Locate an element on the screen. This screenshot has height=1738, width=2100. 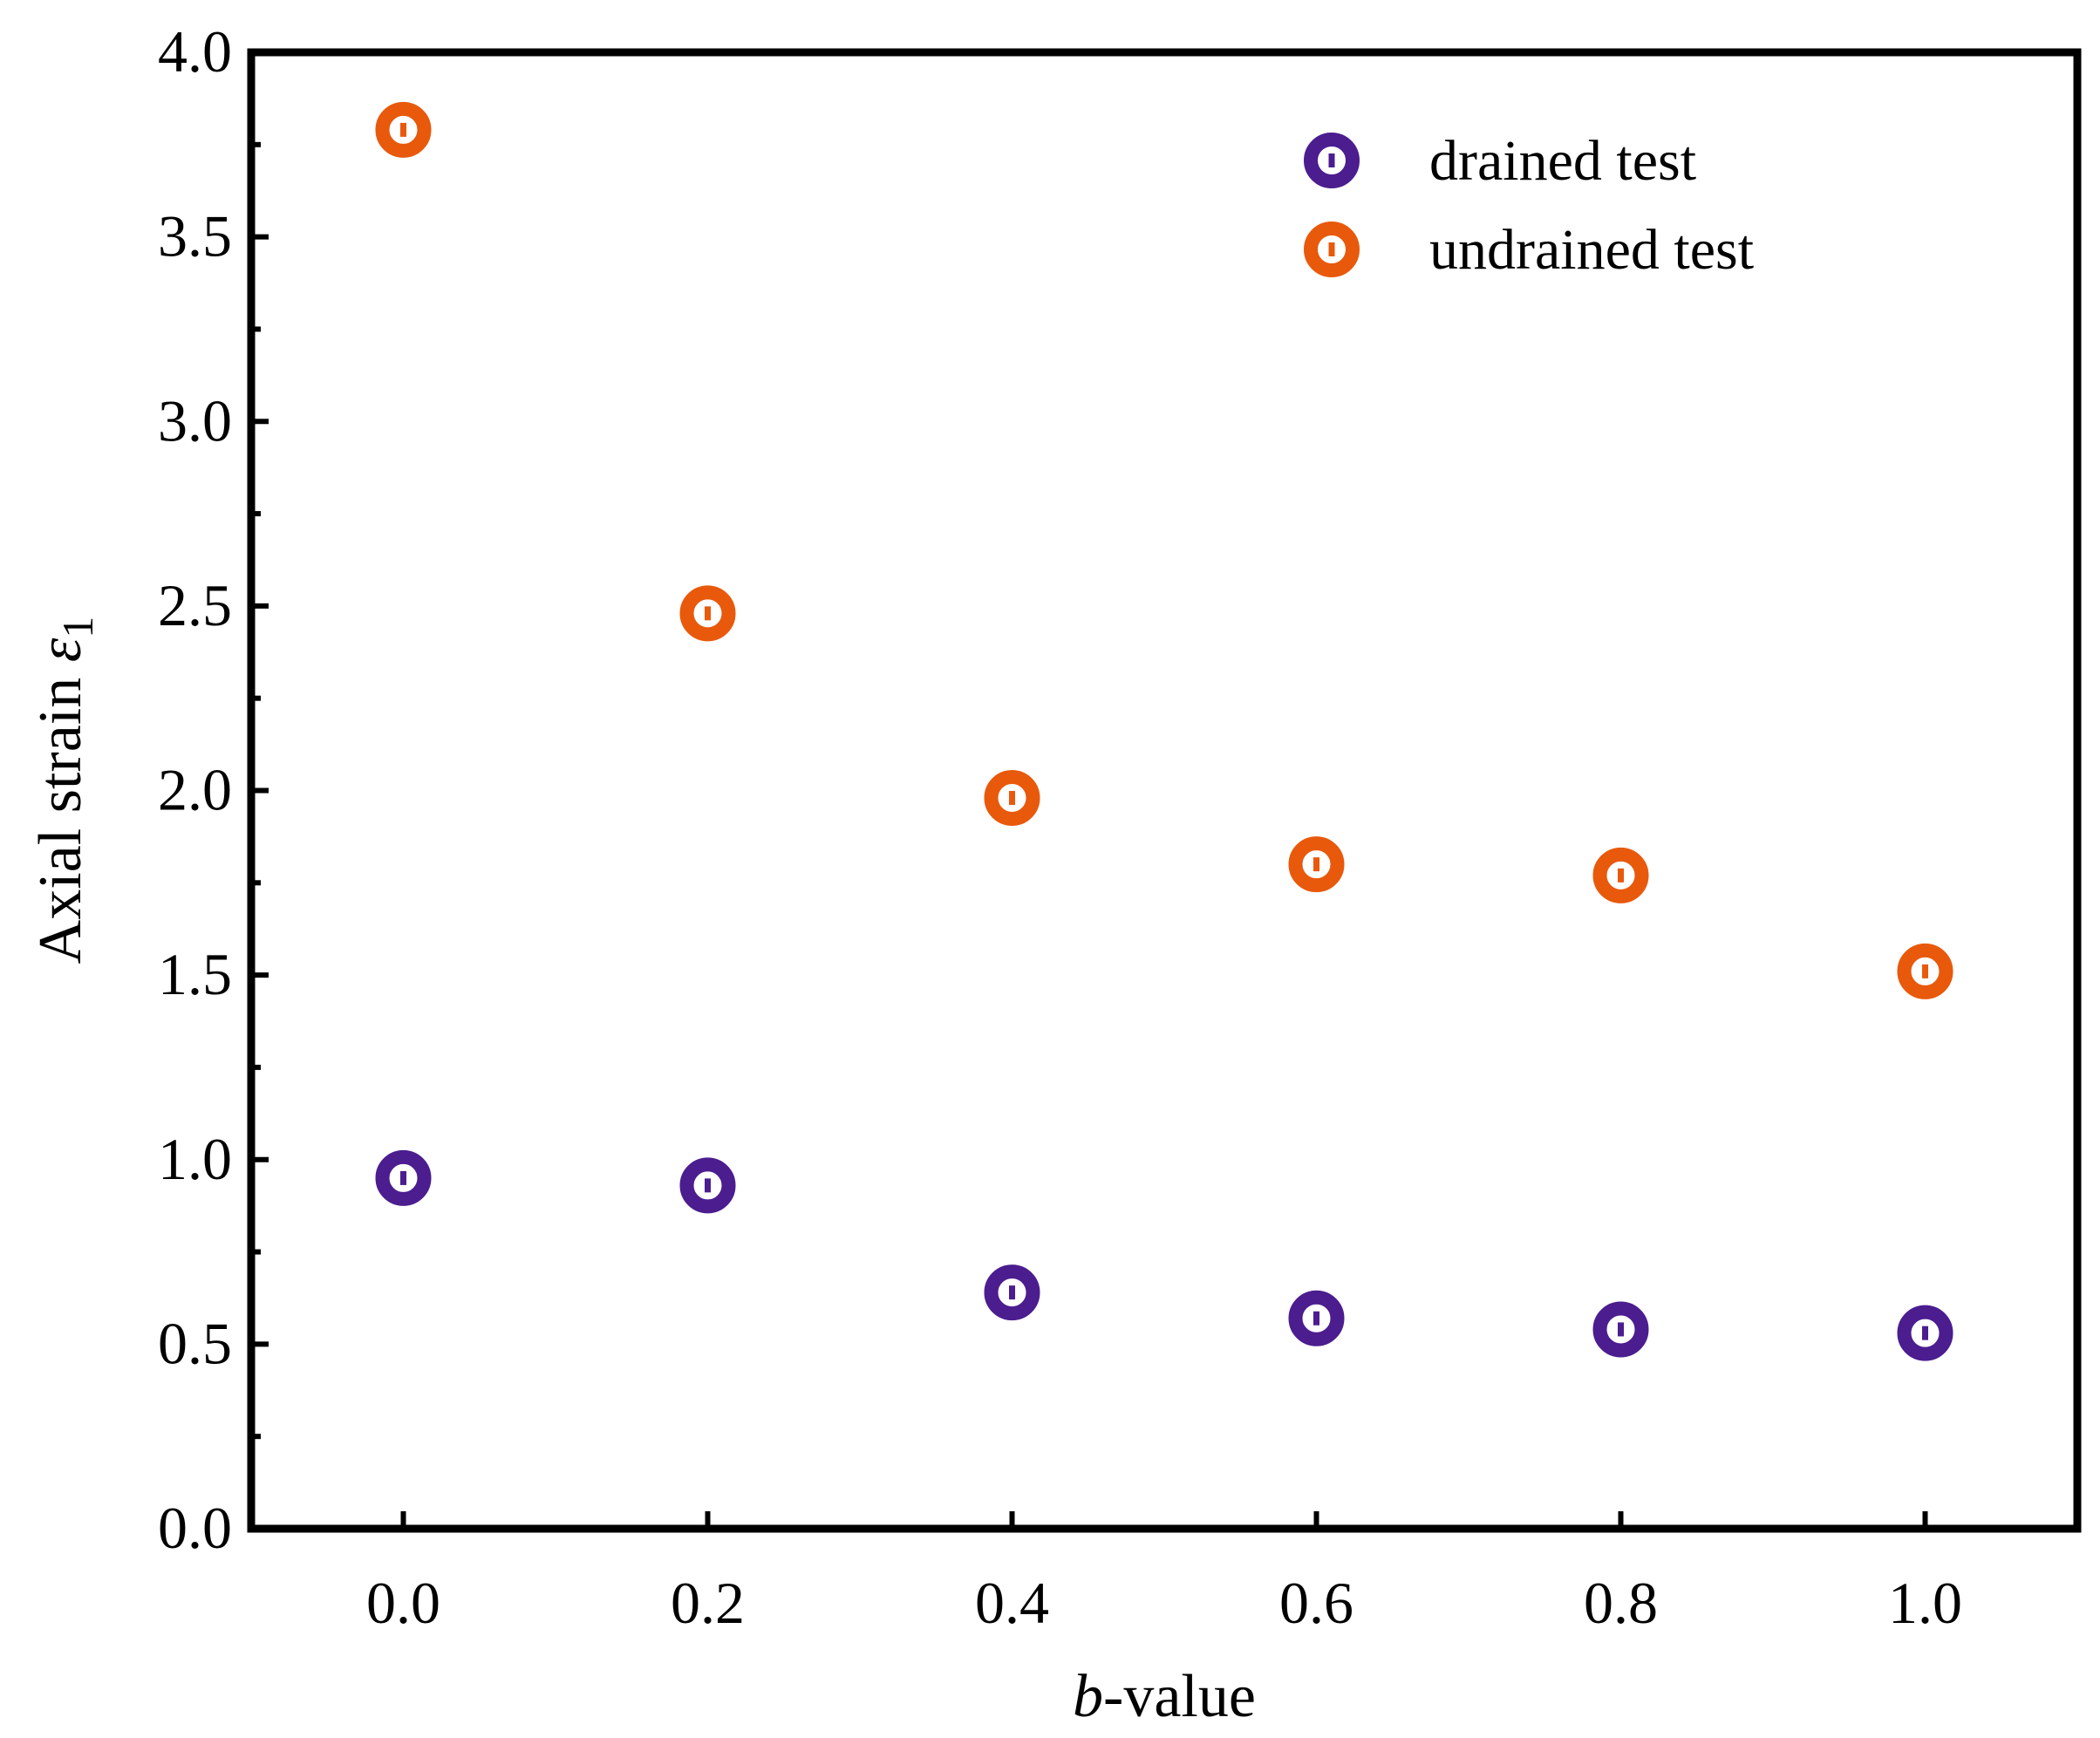
y-tick-label: 2.0 is located at coordinates (195, 790).